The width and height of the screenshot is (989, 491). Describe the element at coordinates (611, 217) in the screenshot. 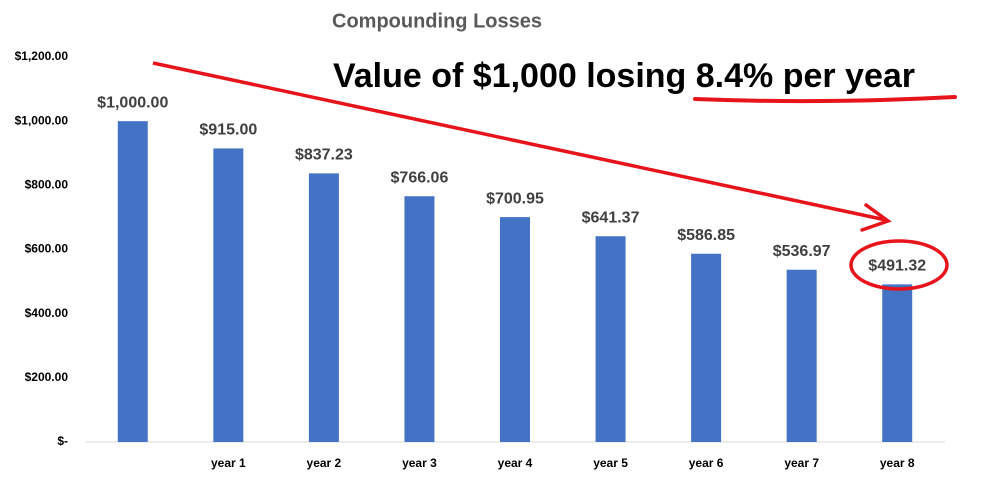

I see `data-label: $641.37` at that location.